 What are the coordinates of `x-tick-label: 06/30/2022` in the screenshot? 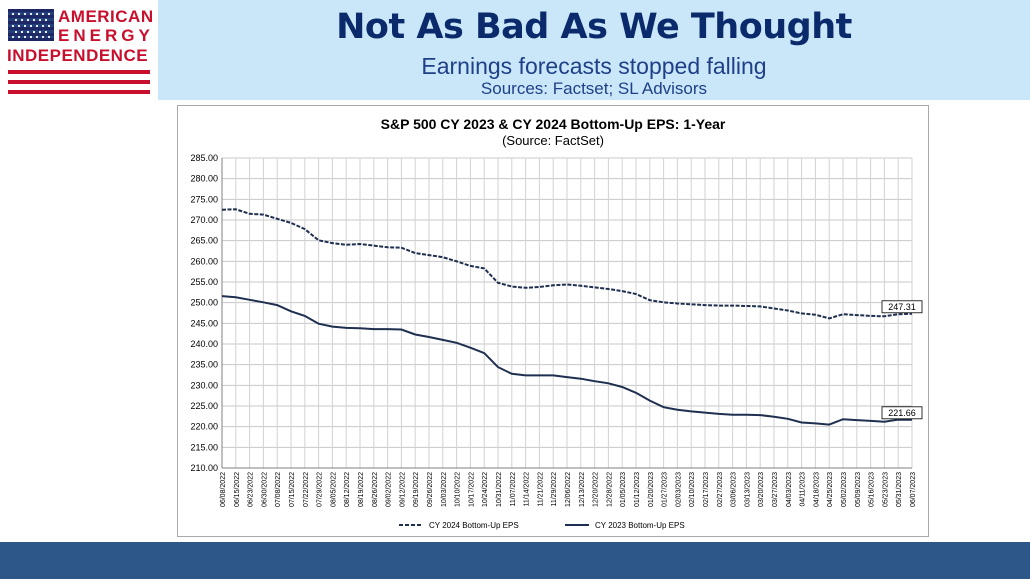 It's located at (264, 489).